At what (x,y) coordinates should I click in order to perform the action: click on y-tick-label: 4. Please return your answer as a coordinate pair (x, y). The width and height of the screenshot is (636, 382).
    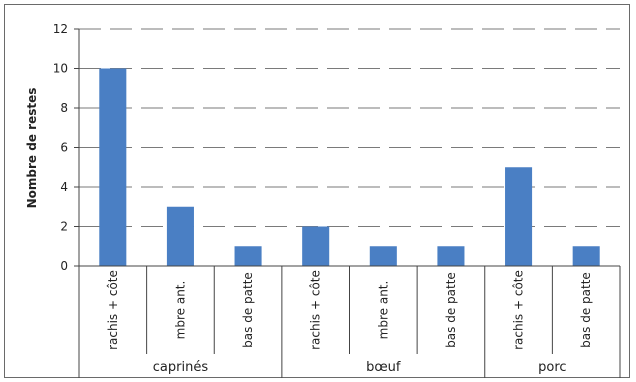
    Looking at the image, I should click on (64, 187).